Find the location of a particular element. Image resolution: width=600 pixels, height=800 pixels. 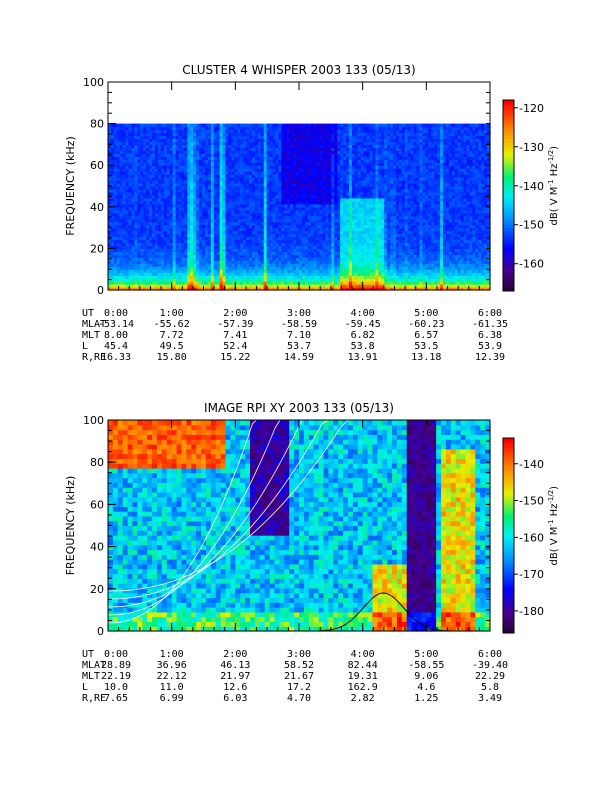

colorbar-label-part: -1/2 is located at coordinates (551, 497).